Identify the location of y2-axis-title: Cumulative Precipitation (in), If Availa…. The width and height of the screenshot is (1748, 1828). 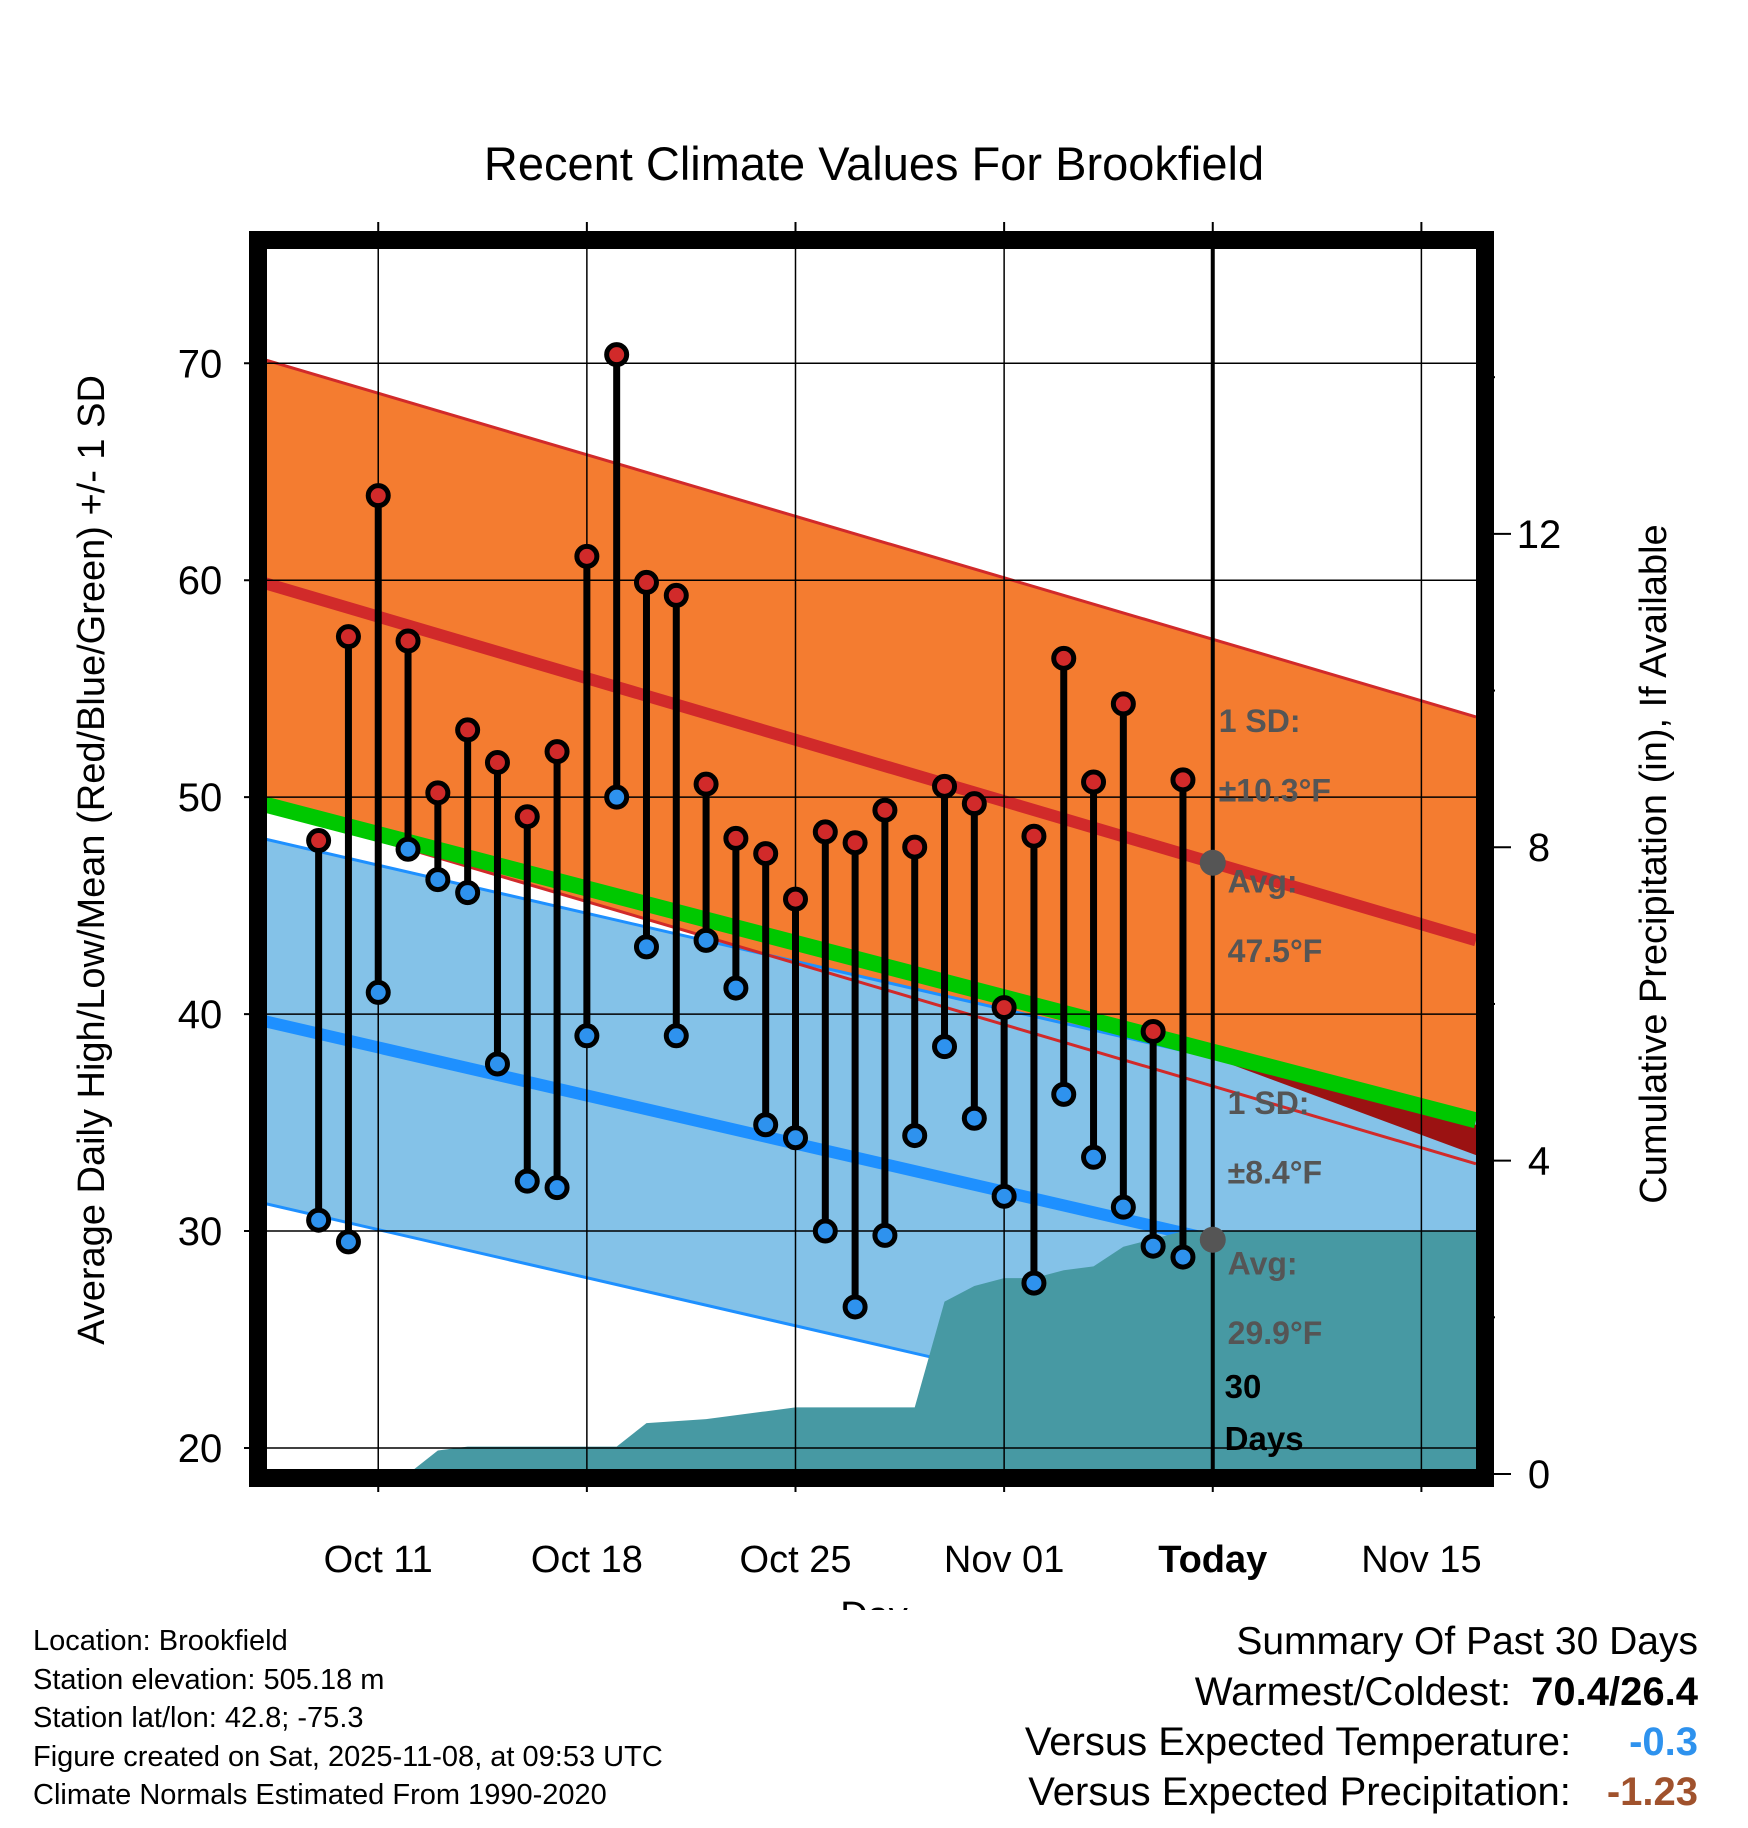
(1654, 863).